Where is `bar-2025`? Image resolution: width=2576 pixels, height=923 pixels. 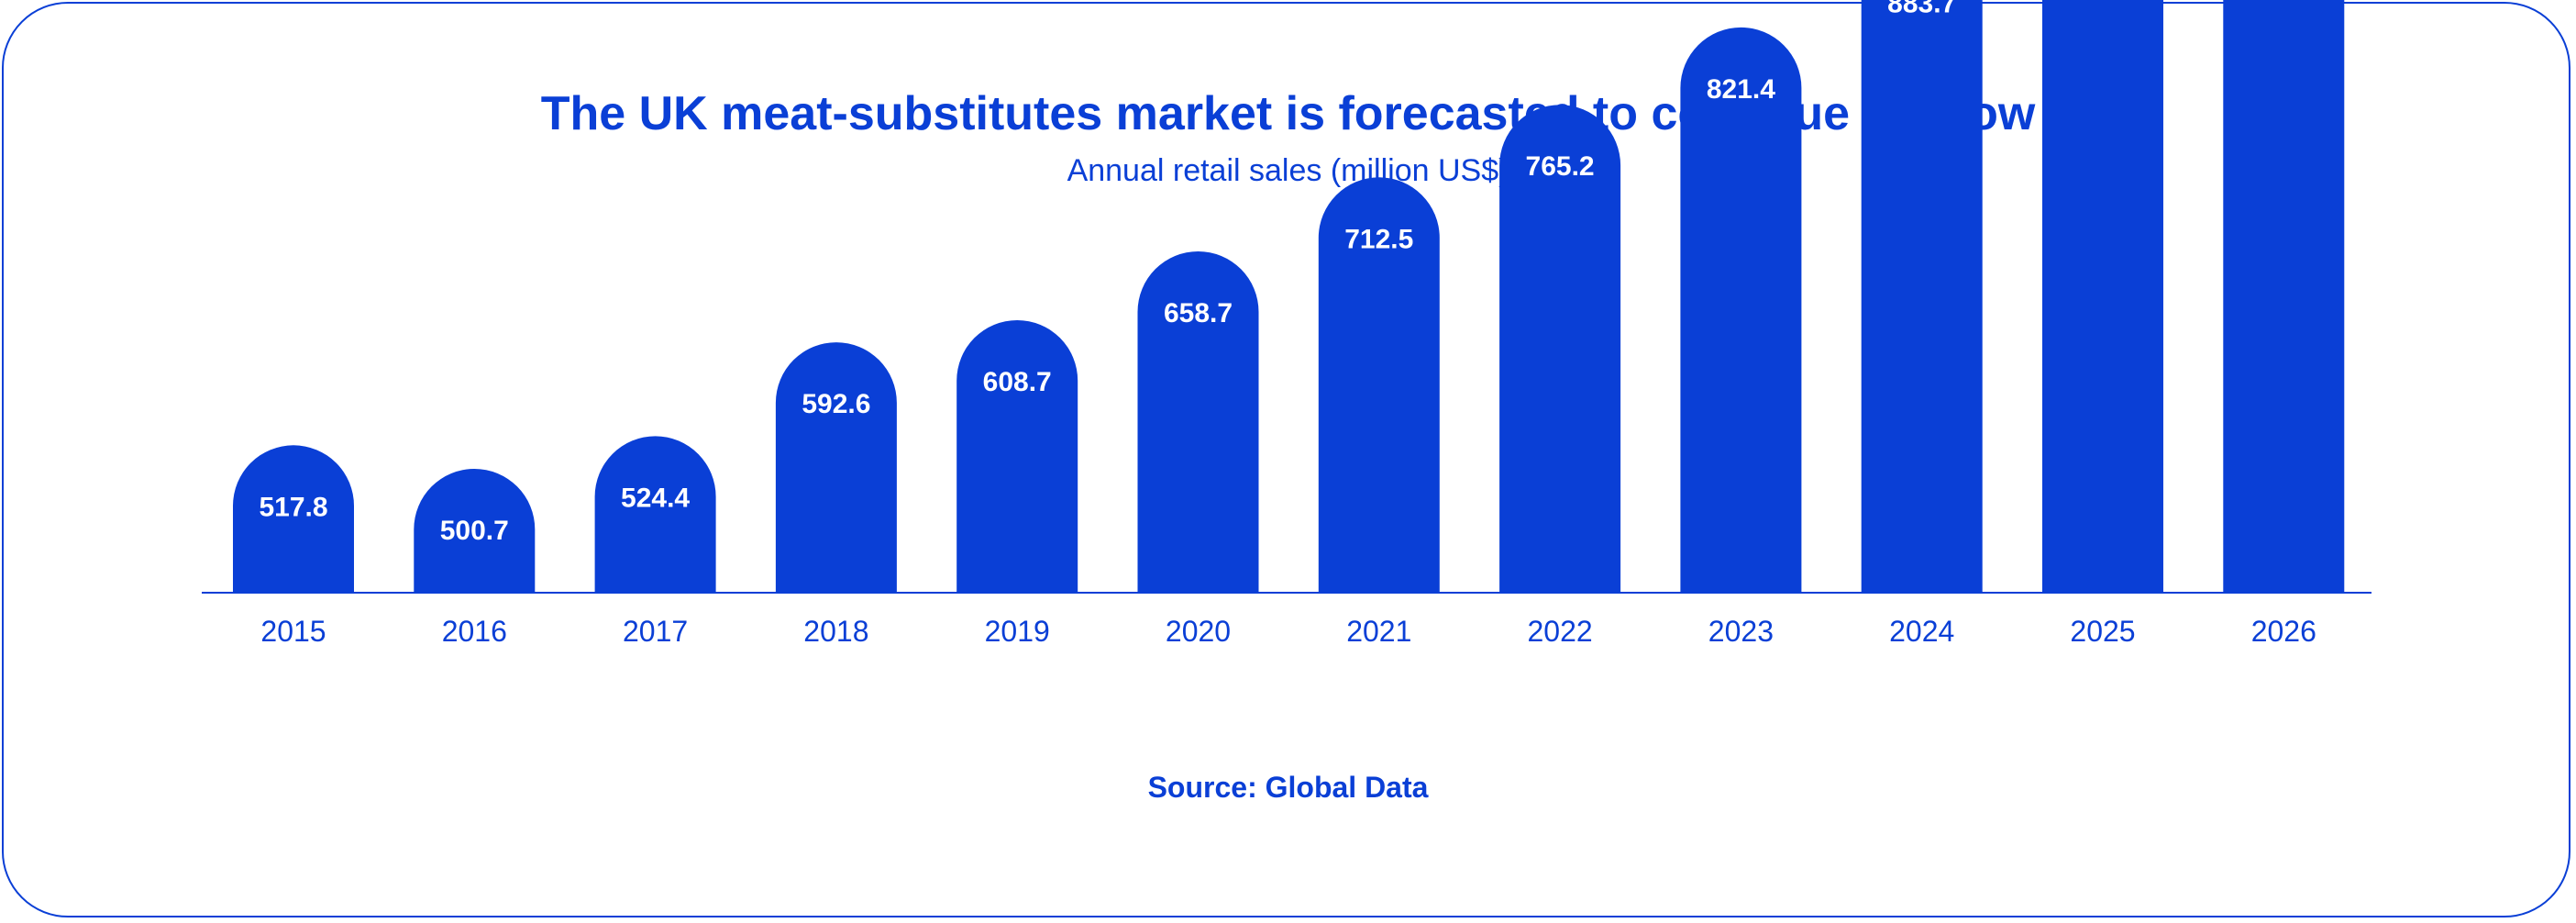 bar-2025 is located at coordinates (2102, 296).